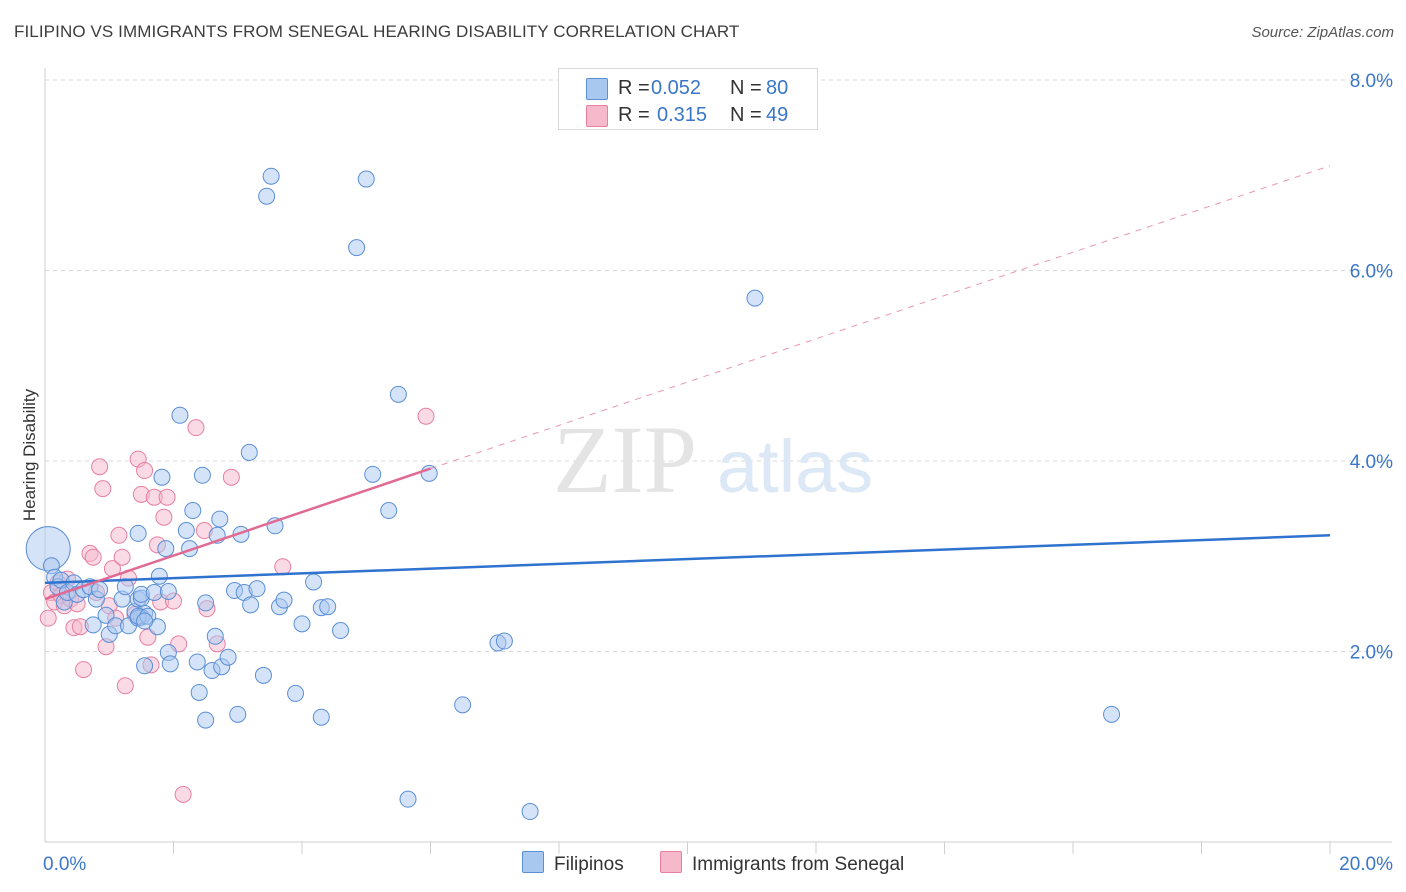 The width and height of the screenshot is (1406, 892). I want to click on x-tick-label: 0.0%, so click(64, 864).